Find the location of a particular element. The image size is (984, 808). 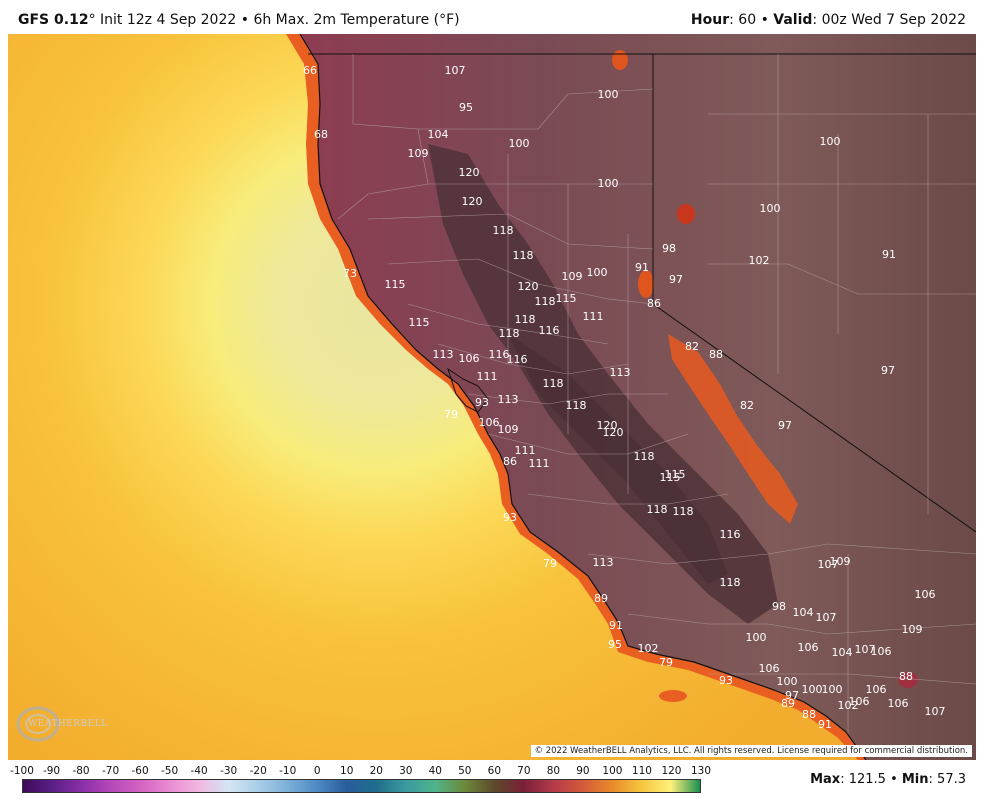

min-label: Min is located at coordinates (915, 779).